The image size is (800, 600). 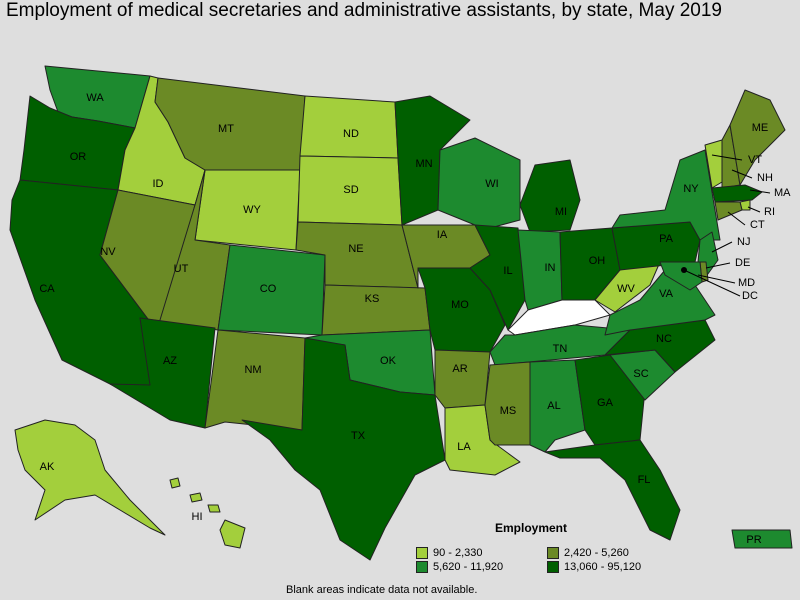 What do you see at coordinates (684, 270) in the screenshot?
I see `dc-marker` at bounding box center [684, 270].